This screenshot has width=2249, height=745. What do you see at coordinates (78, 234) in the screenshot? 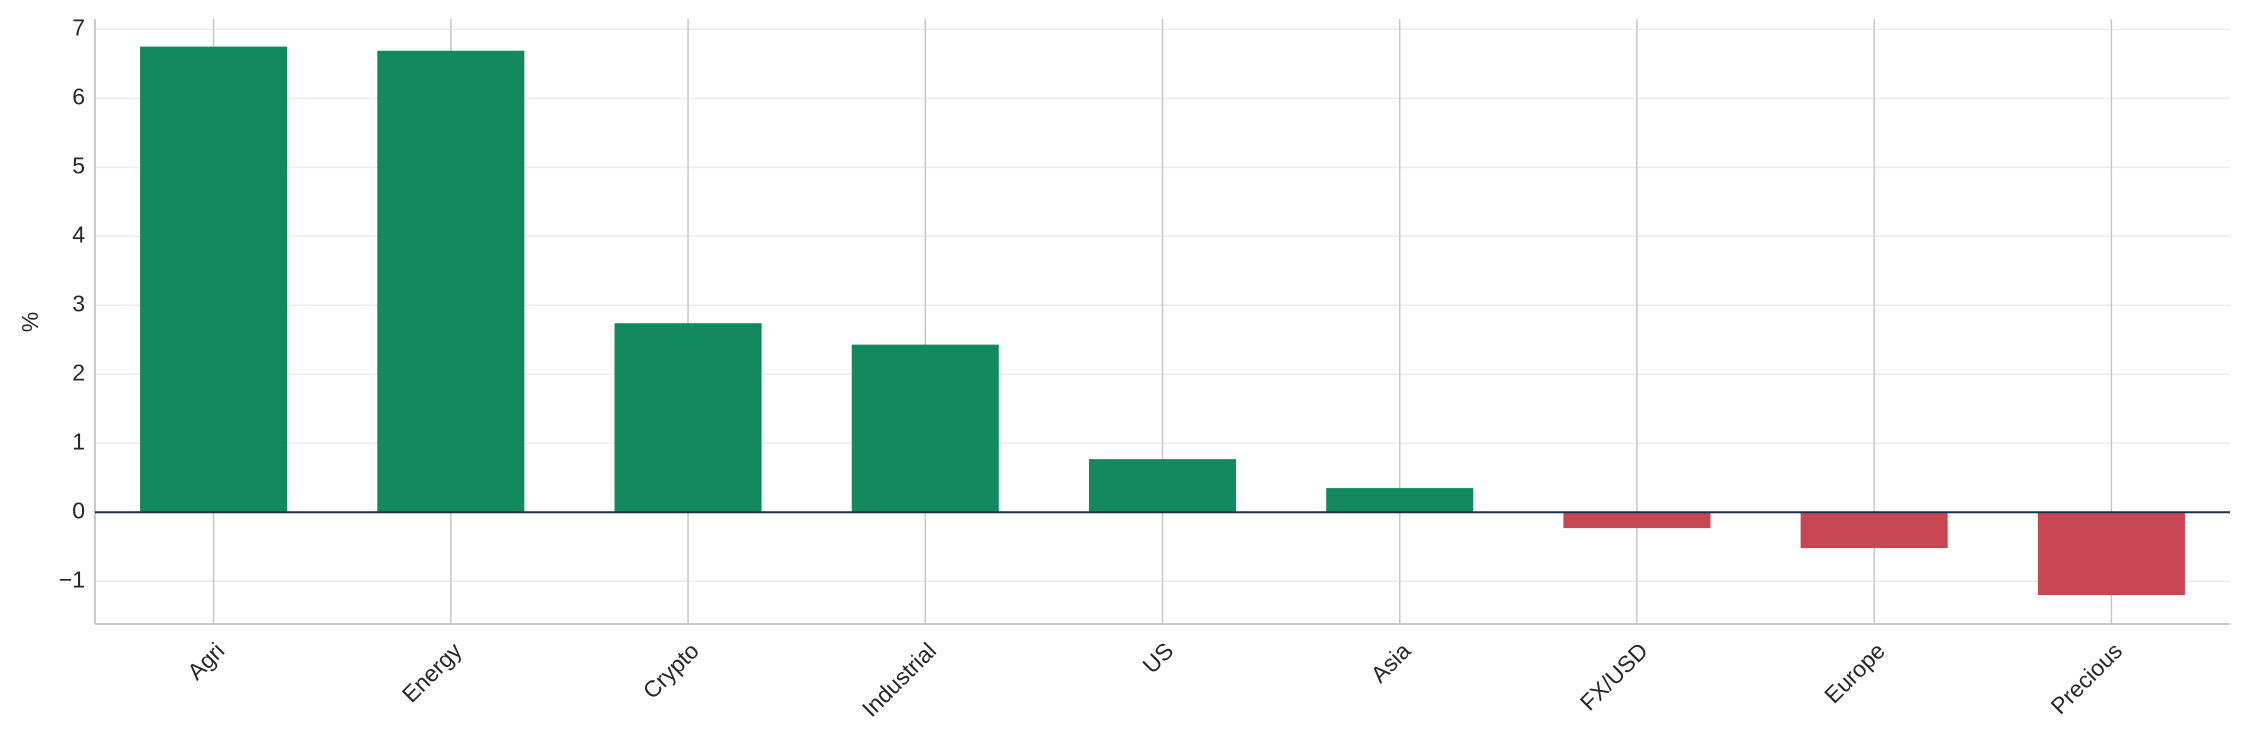
I see `y-tick-label: 4` at bounding box center [78, 234].